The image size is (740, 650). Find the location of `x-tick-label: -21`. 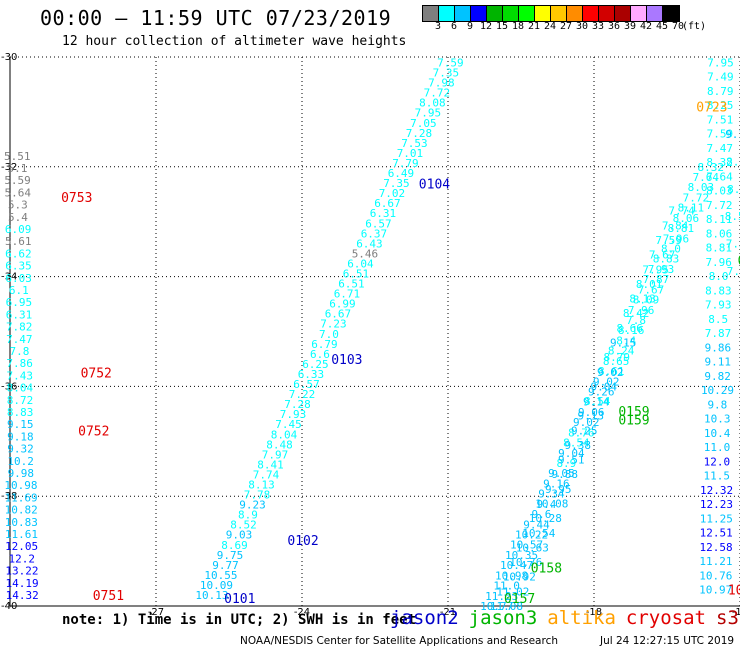

x-tick-label: -21 is located at coordinates (448, 612).